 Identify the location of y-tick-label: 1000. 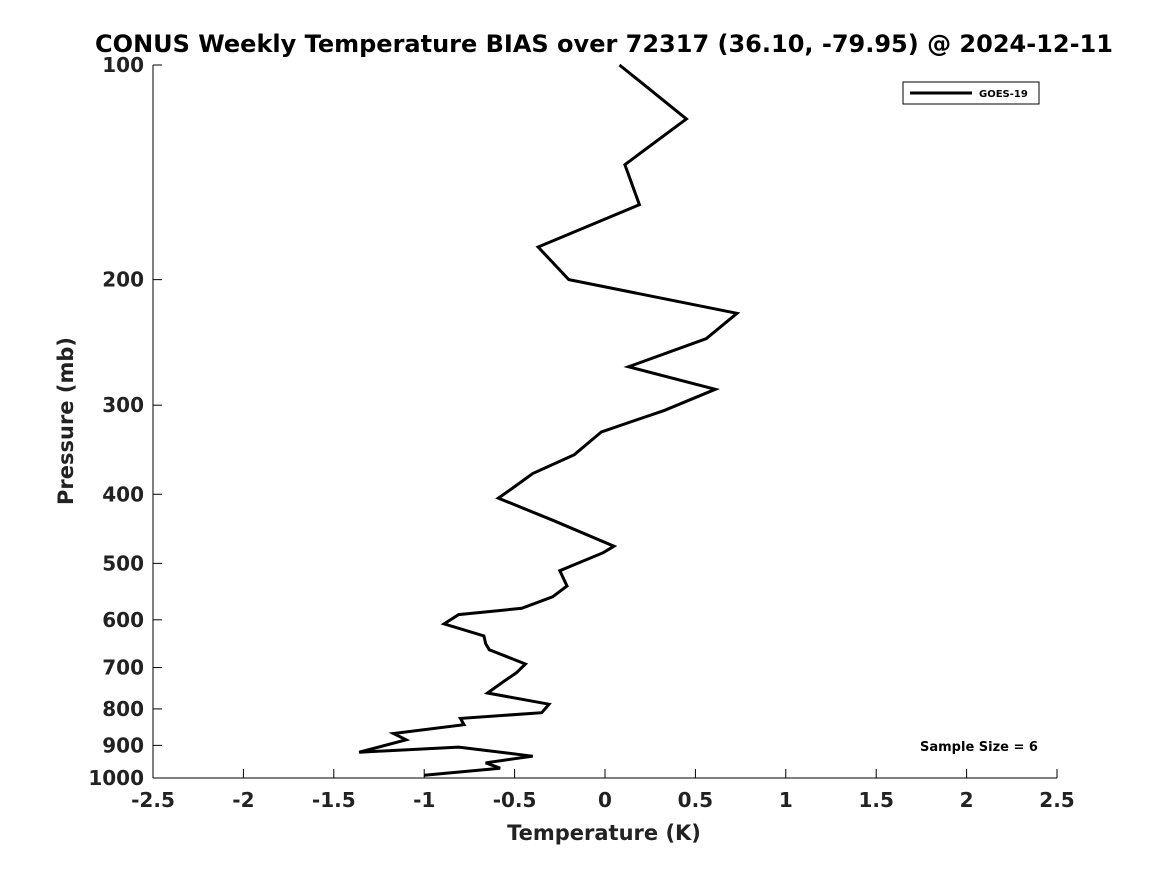
(116, 778).